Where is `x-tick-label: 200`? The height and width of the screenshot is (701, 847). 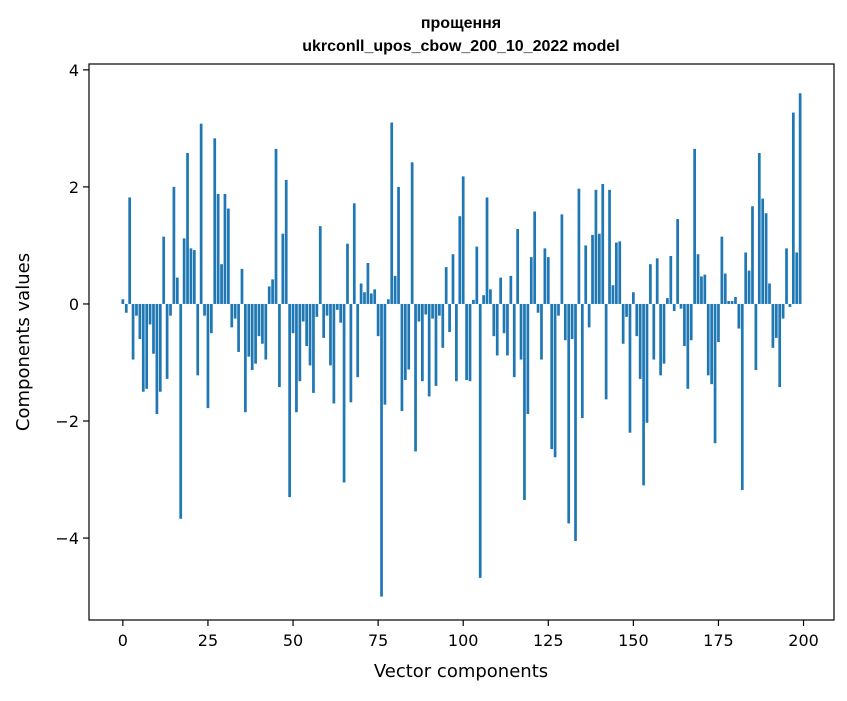 x-tick-label: 200 is located at coordinates (803, 640).